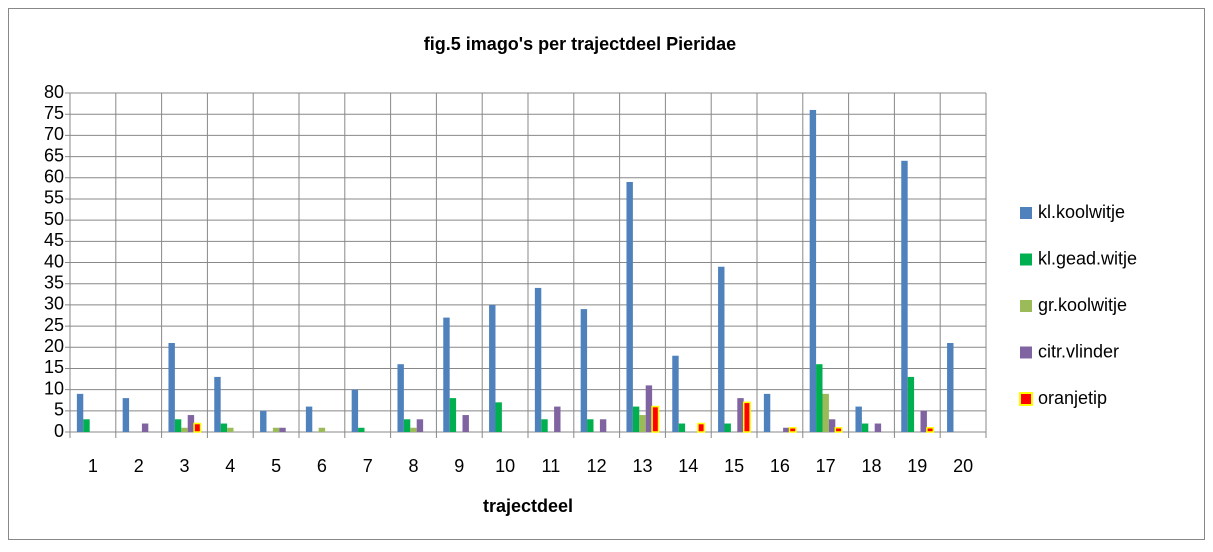 This screenshot has height=552, width=1213. Describe the element at coordinates (139, 466) in the screenshot. I see `x-tick-label: 2` at that location.